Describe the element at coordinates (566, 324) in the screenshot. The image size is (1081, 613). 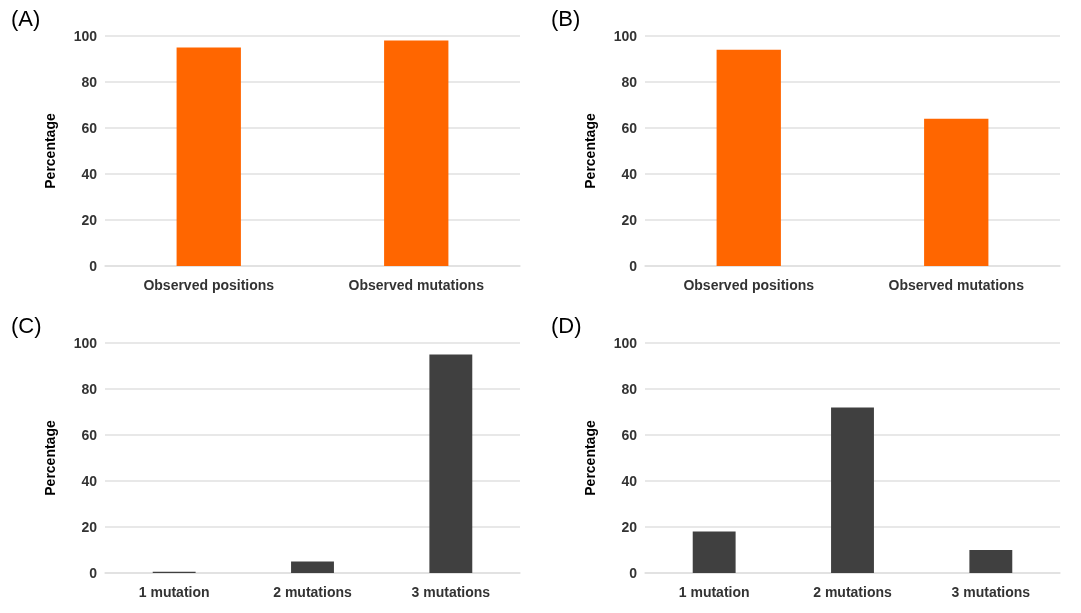
I see `chart-title: (D)` at that location.